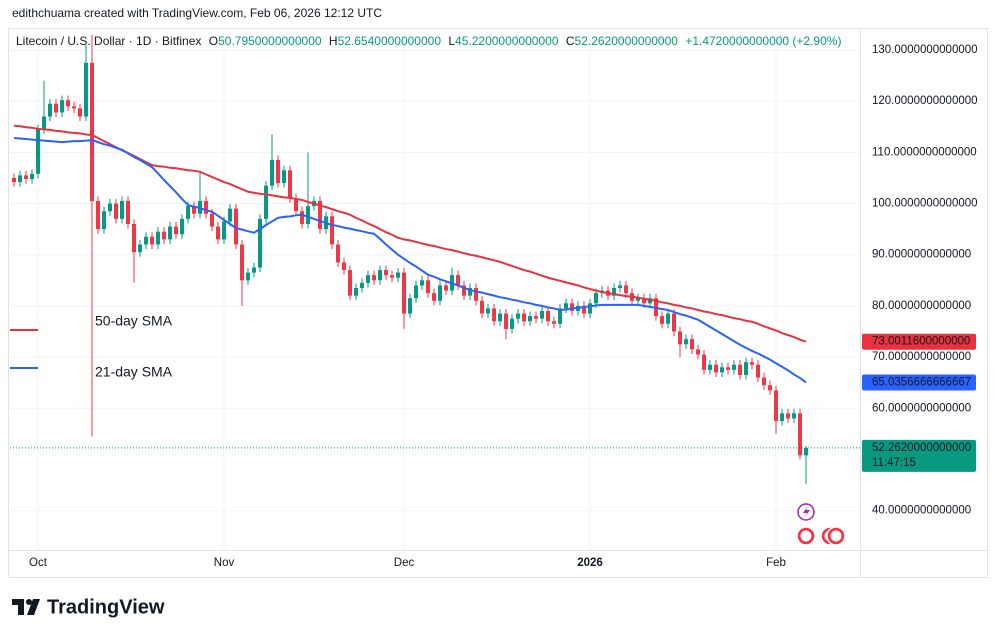 The height and width of the screenshot is (637, 998). What do you see at coordinates (590, 563) in the screenshot?
I see `x-tick-label: 2026` at bounding box center [590, 563].